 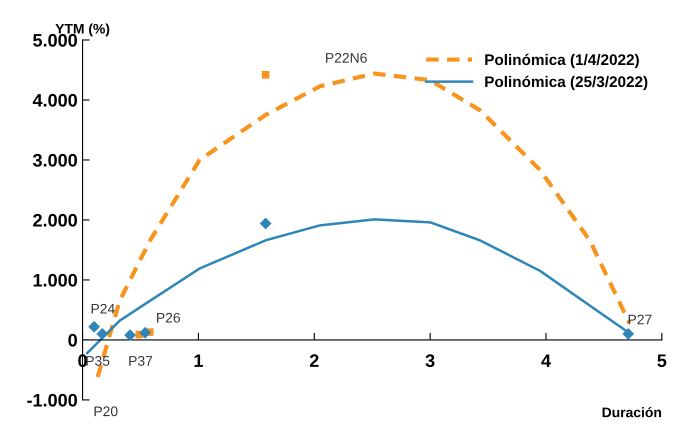 What do you see at coordinates (54, 160) in the screenshot?
I see `y-tick-label: 3.000` at bounding box center [54, 160].